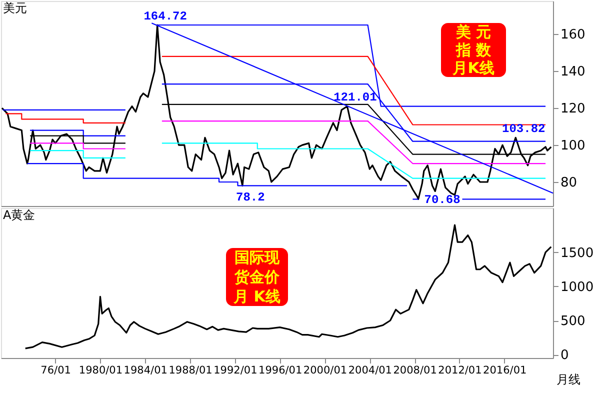 The height and width of the screenshot is (398, 600). I want to click on annotation: 164.72, so click(165, 17).